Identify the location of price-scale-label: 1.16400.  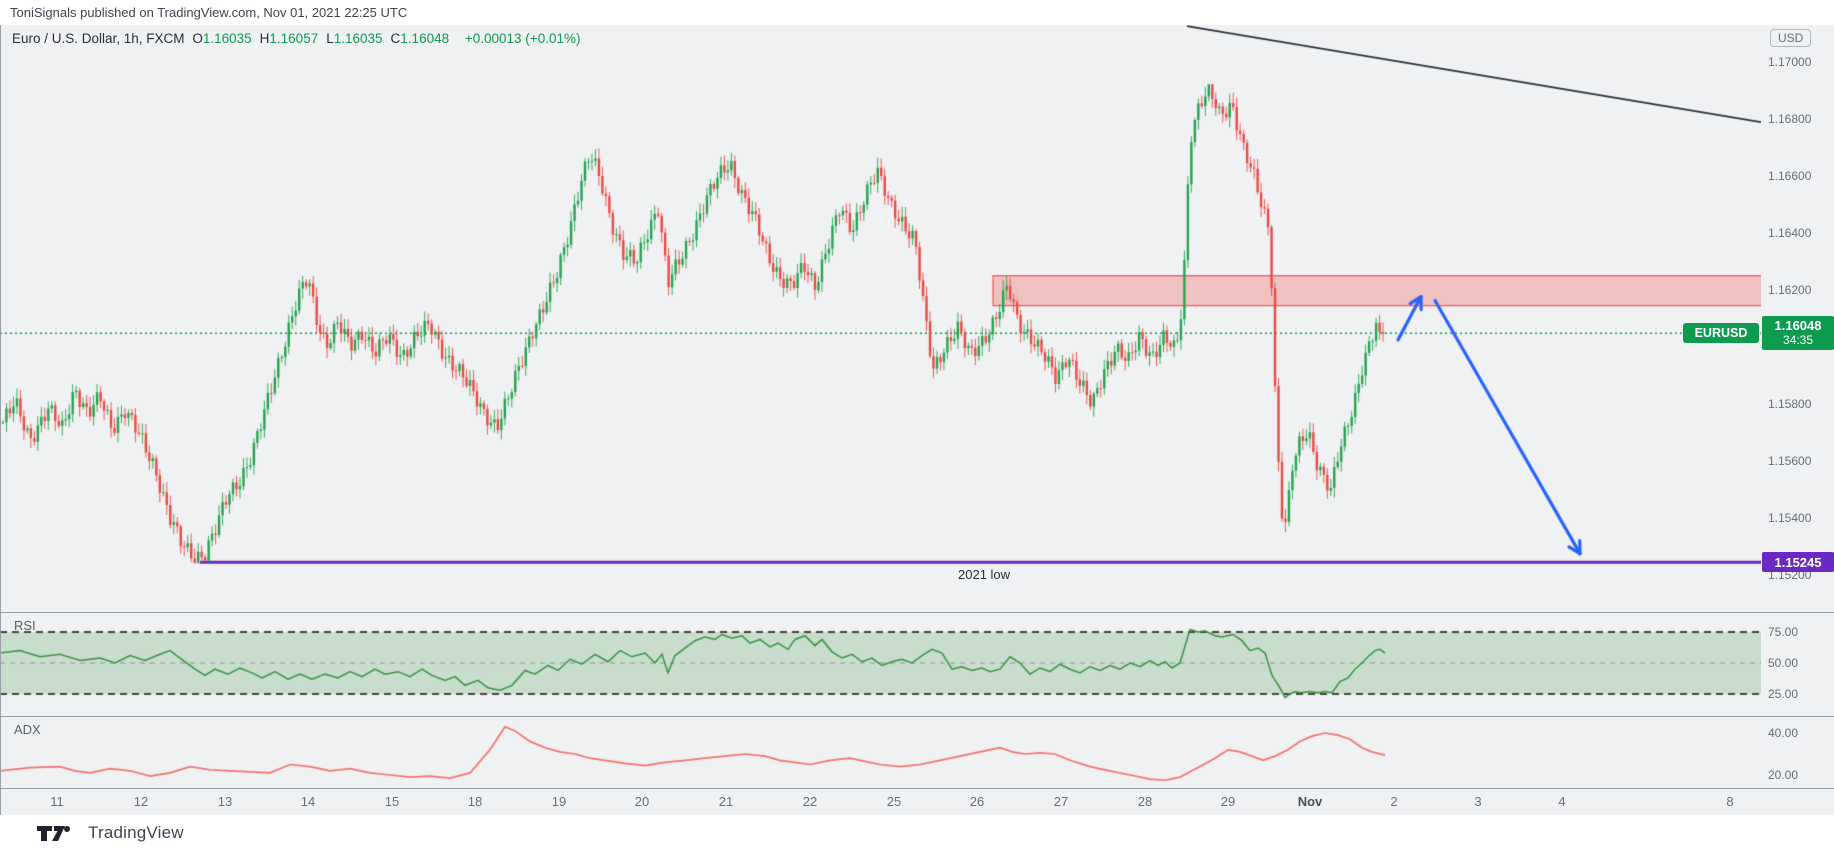
(1790, 233).